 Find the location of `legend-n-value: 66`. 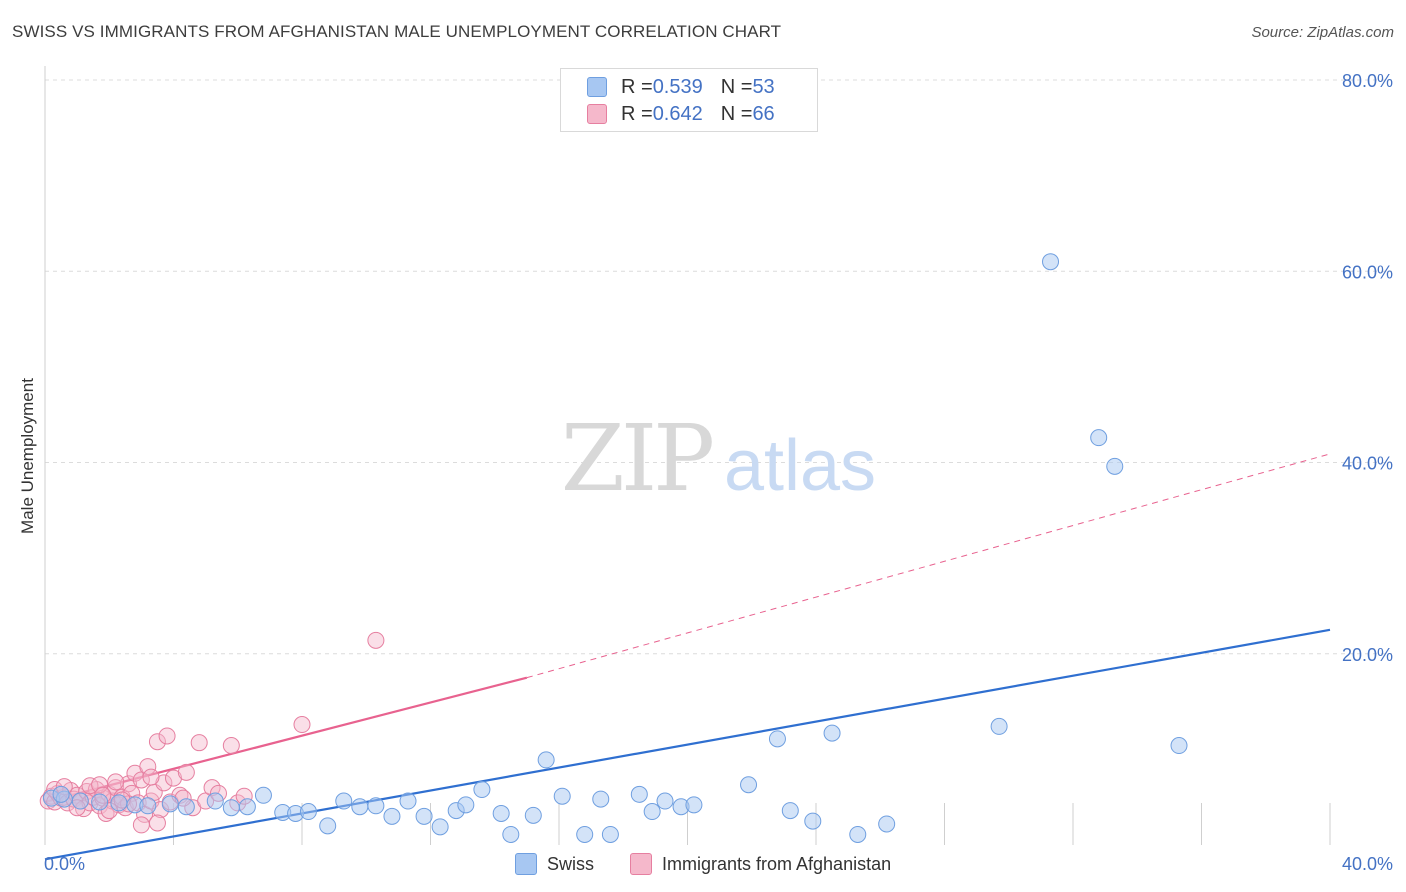

legend-n-value: 66 is located at coordinates (763, 113).